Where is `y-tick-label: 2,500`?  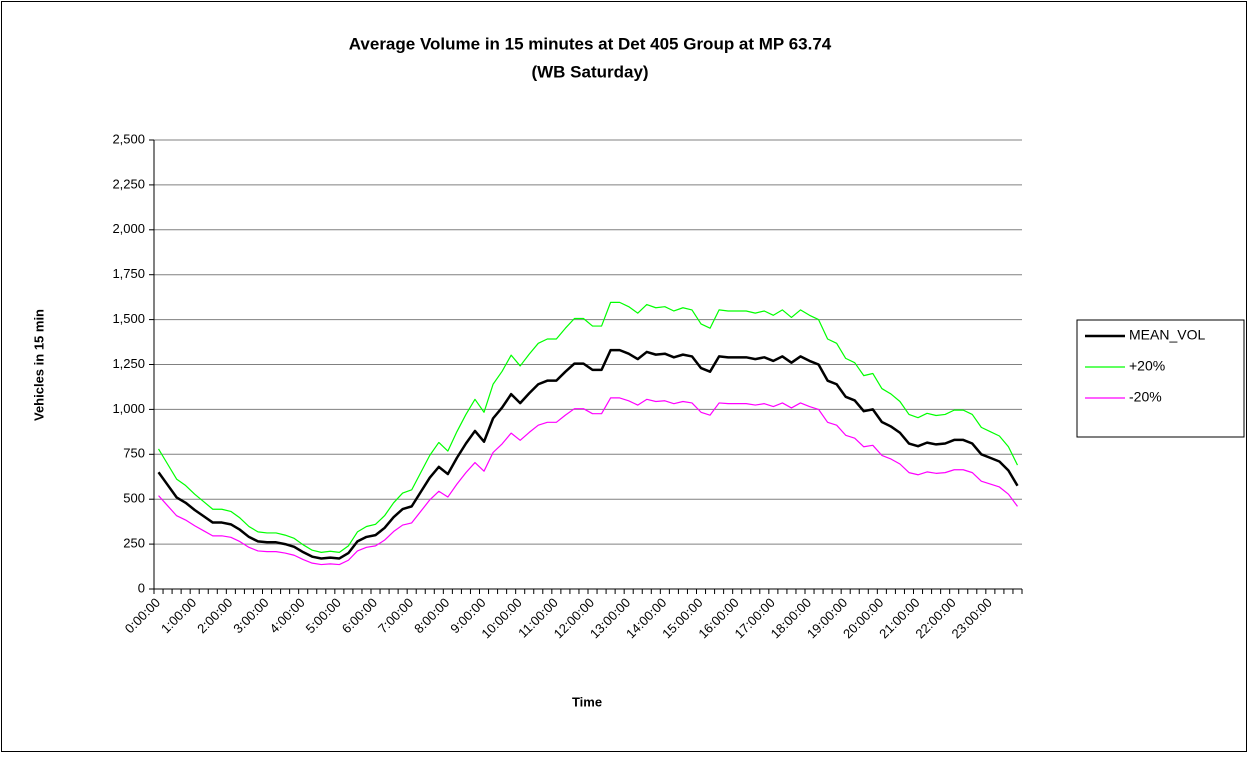 y-tick-label: 2,500 is located at coordinates (128, 138).